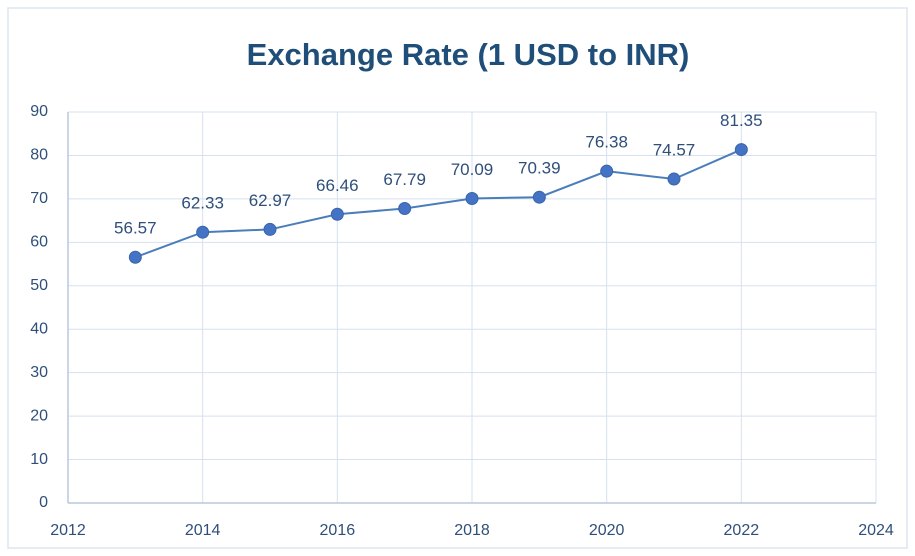 The image size is (915, 556). Describe the element at coordinates (202, 203) in the screenshot. I see `data-label: 62.33` at that location.